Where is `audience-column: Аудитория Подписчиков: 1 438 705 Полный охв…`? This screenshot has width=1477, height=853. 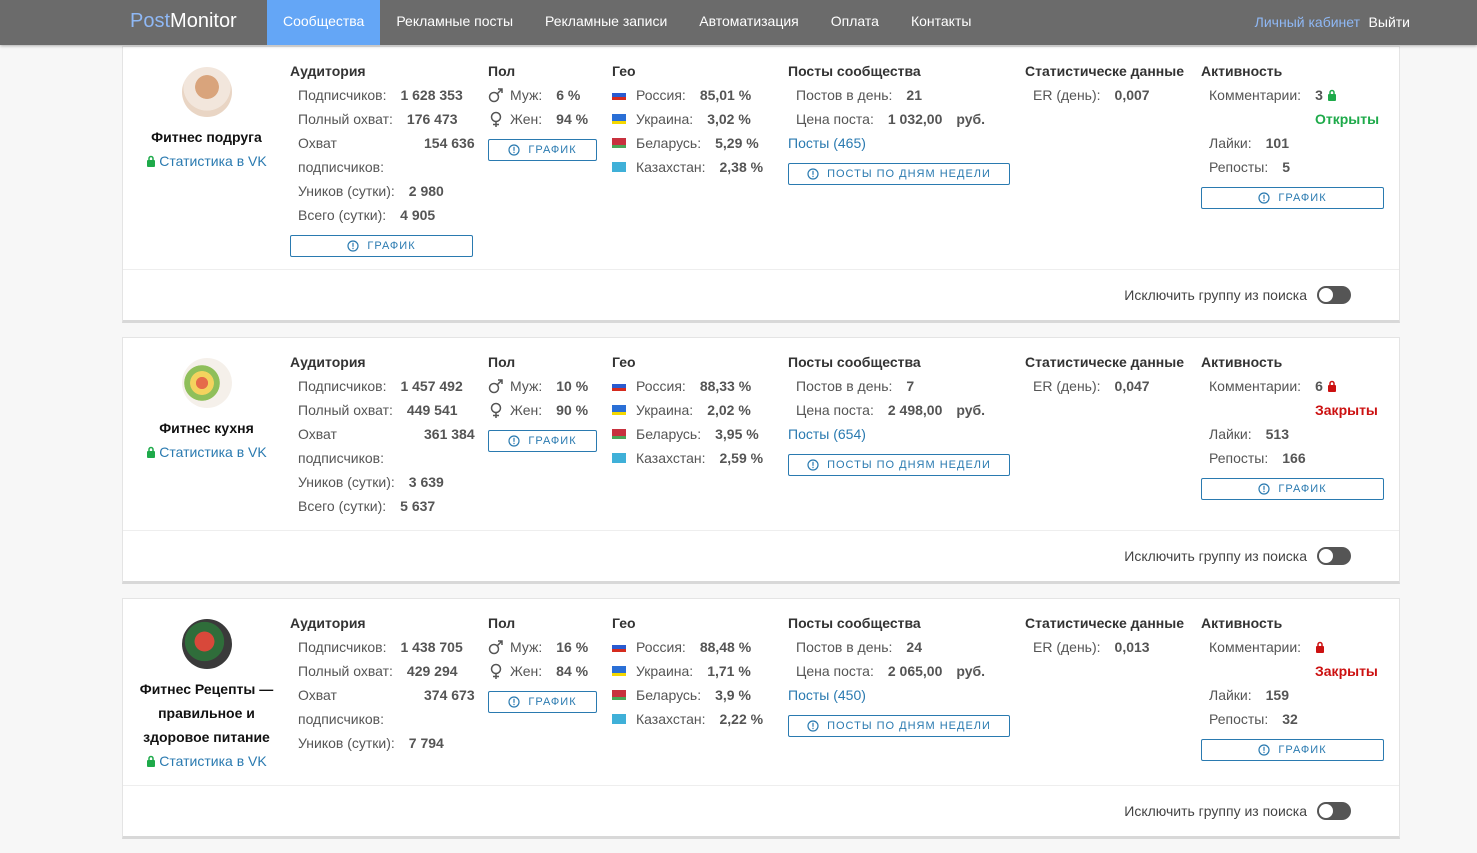 audience-column: Аудитория Подписчиков: 1 438 705 Полный охв… is located at coordinates (389, 692).